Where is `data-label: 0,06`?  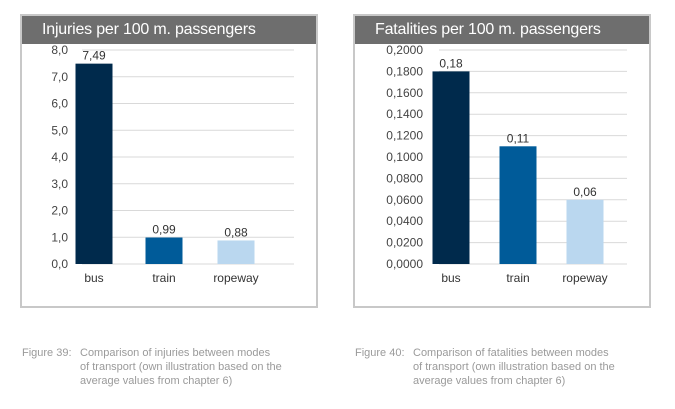 data-label: 0,06 is located at coordinates (585, 192).